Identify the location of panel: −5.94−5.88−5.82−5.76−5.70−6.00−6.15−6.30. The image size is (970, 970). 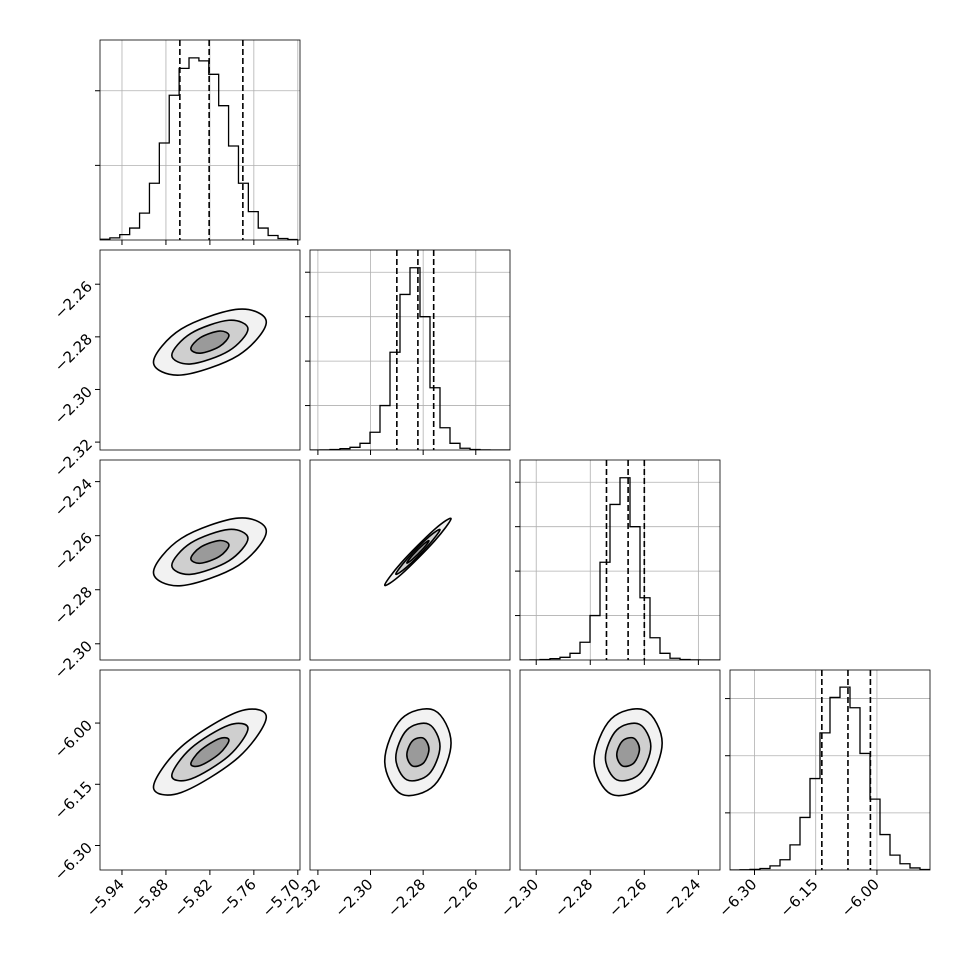
(177, 795).